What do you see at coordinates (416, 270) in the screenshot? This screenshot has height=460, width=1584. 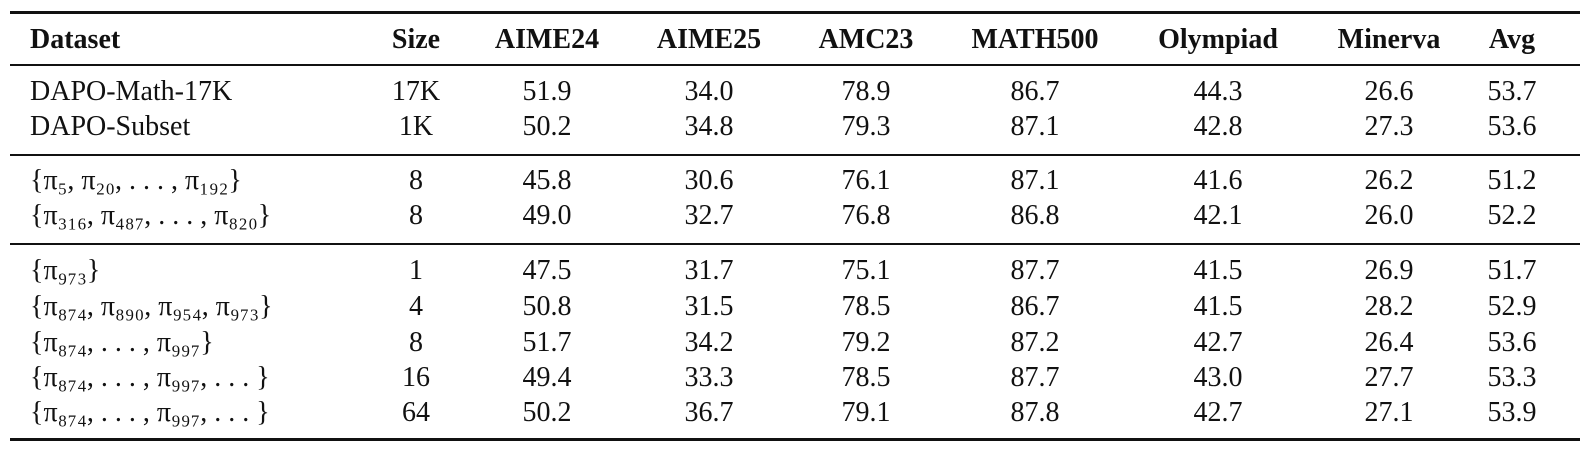 I see `value-cell: 1` at bounding box center [416, 270].